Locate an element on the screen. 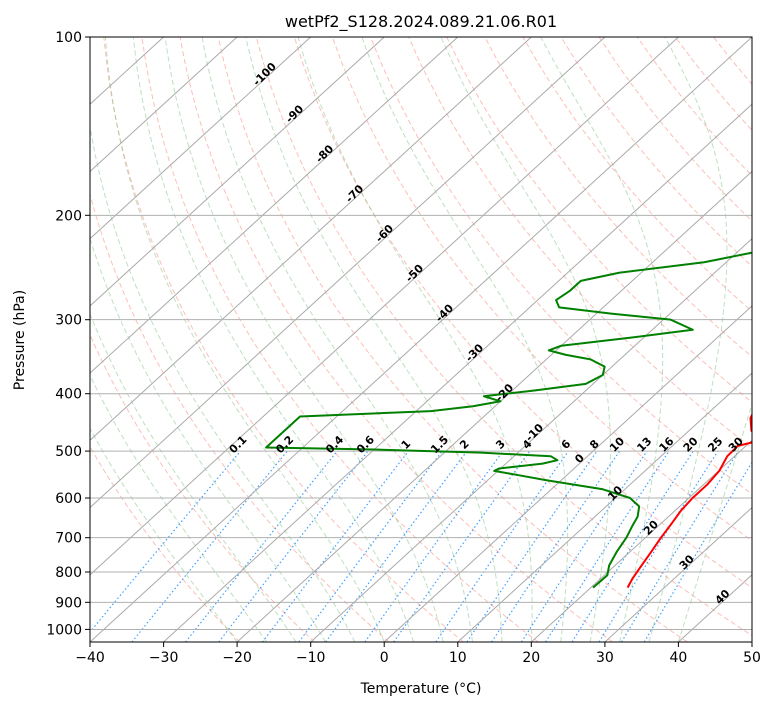 The height and width of the screenshot is (708, 775). y-axis-label: Pressure (hPa) is located at coordinates (20, 340).